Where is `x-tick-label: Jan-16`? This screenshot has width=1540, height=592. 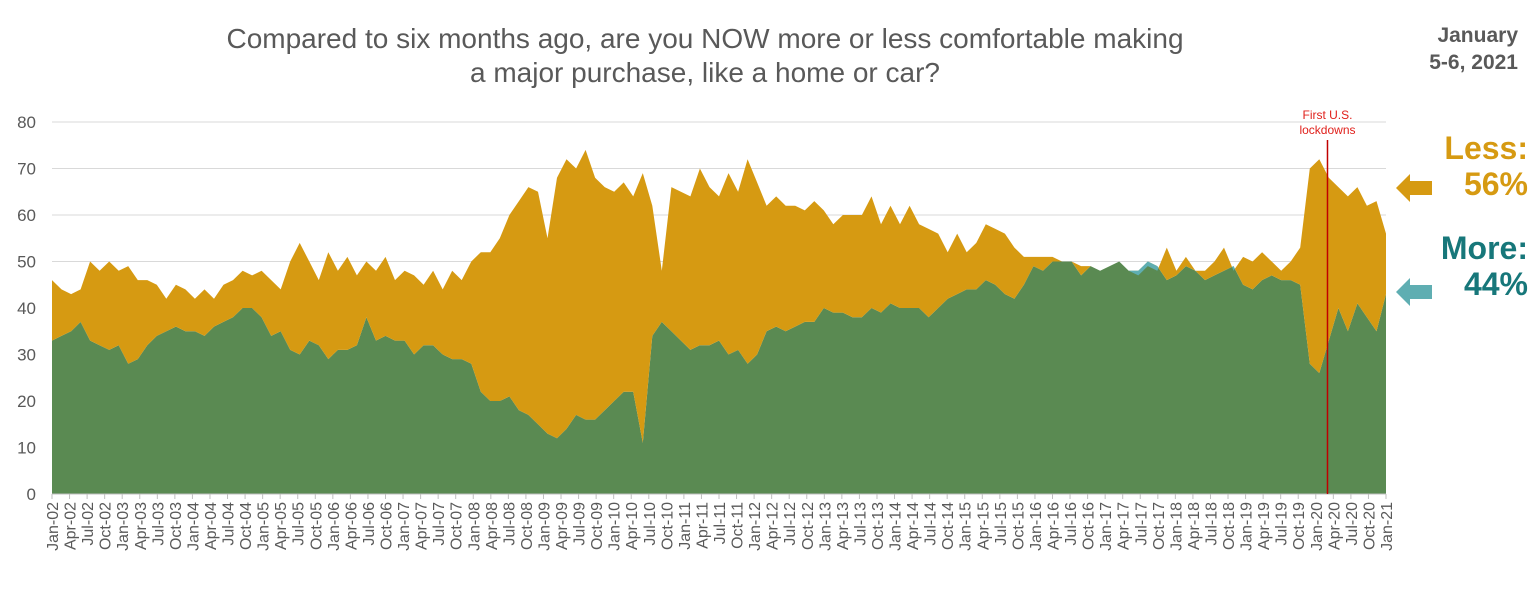
x-tick-label: Jan-16 is located at coordinates (1036, 526).